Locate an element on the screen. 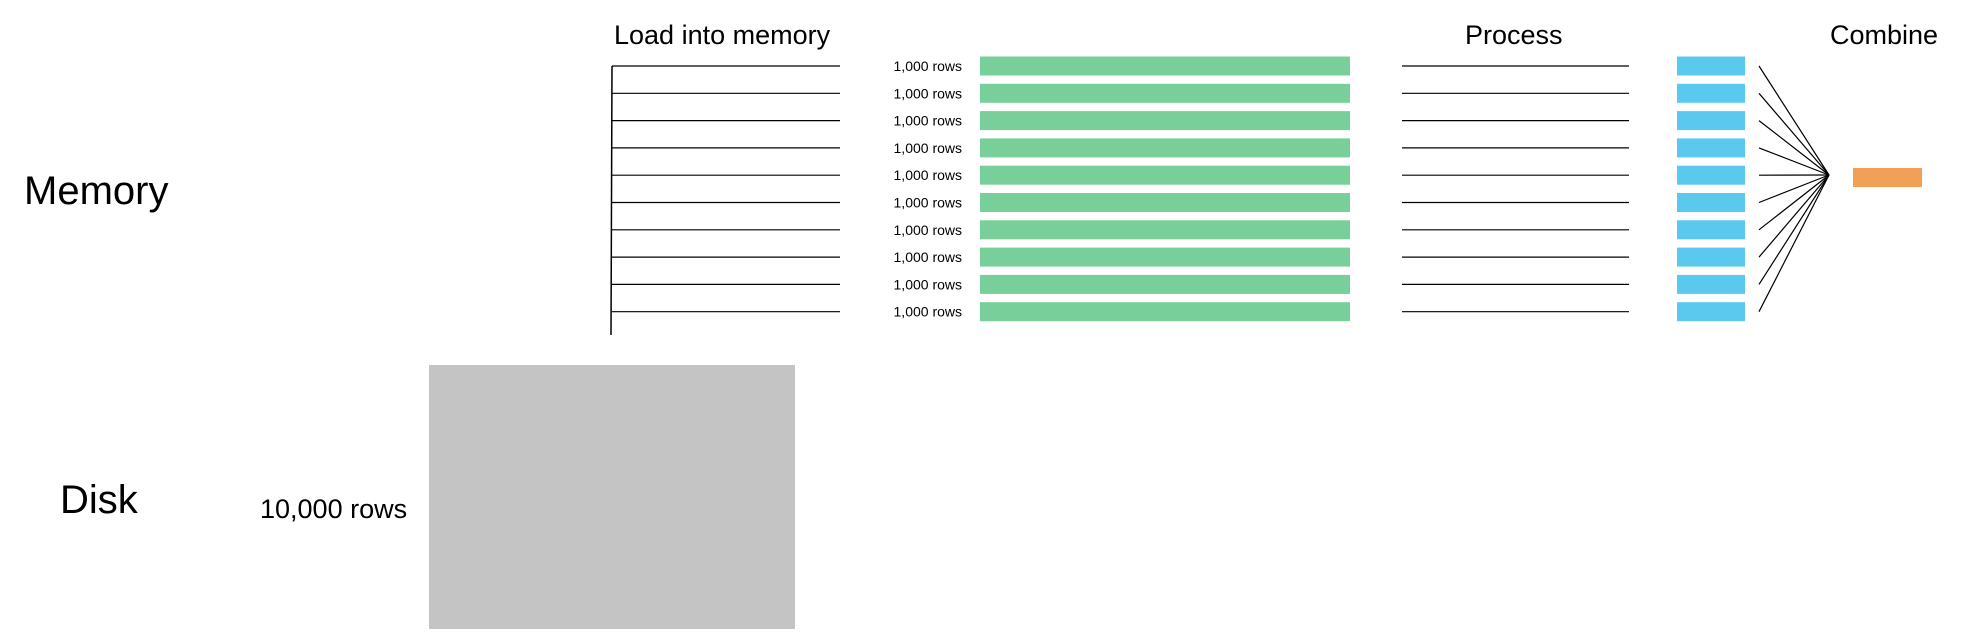 Image resolution: width=1962 pixels, height=642 pixels. memory-label: Memory is located at coordinates (96, 191).